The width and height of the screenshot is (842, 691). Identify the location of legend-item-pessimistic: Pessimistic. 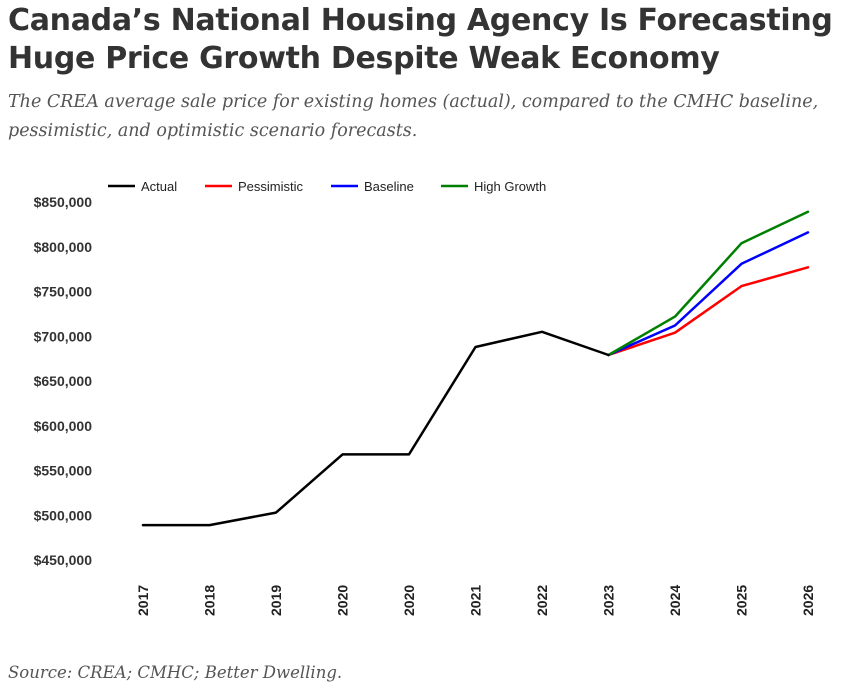
(254, 186).